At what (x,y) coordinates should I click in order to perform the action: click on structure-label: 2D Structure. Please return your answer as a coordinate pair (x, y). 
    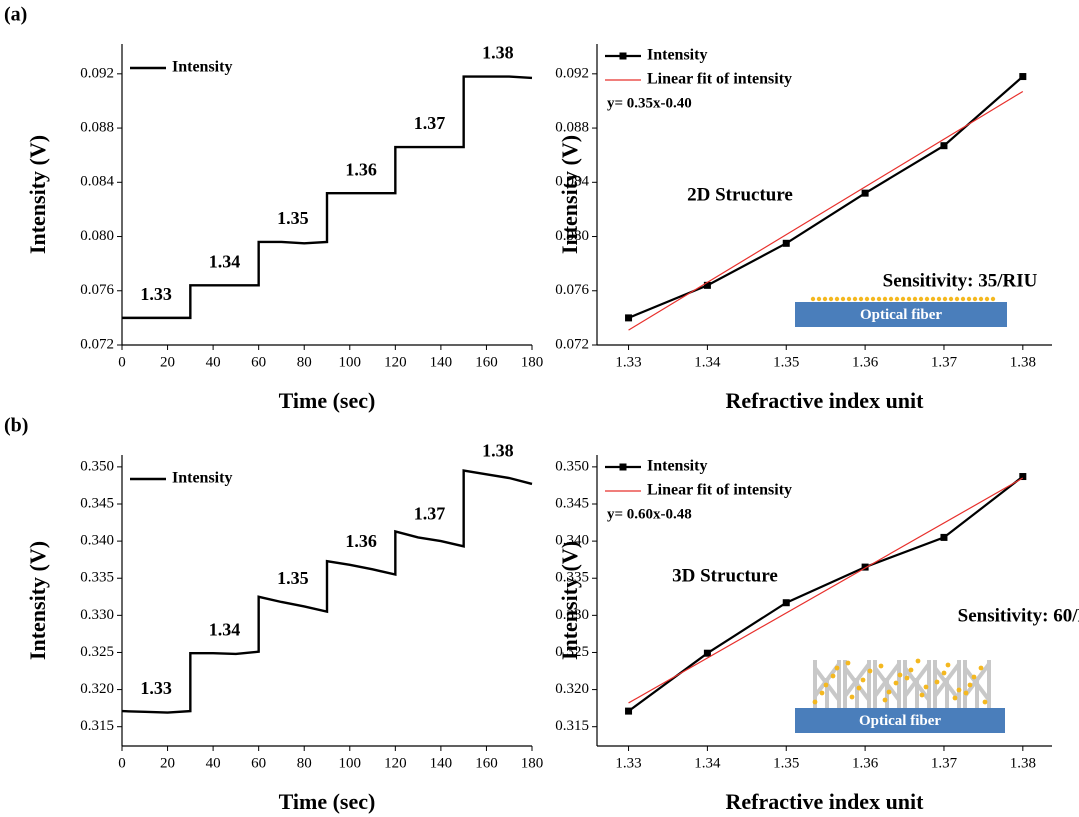
    Looking at the image, I should click on (740, 194).